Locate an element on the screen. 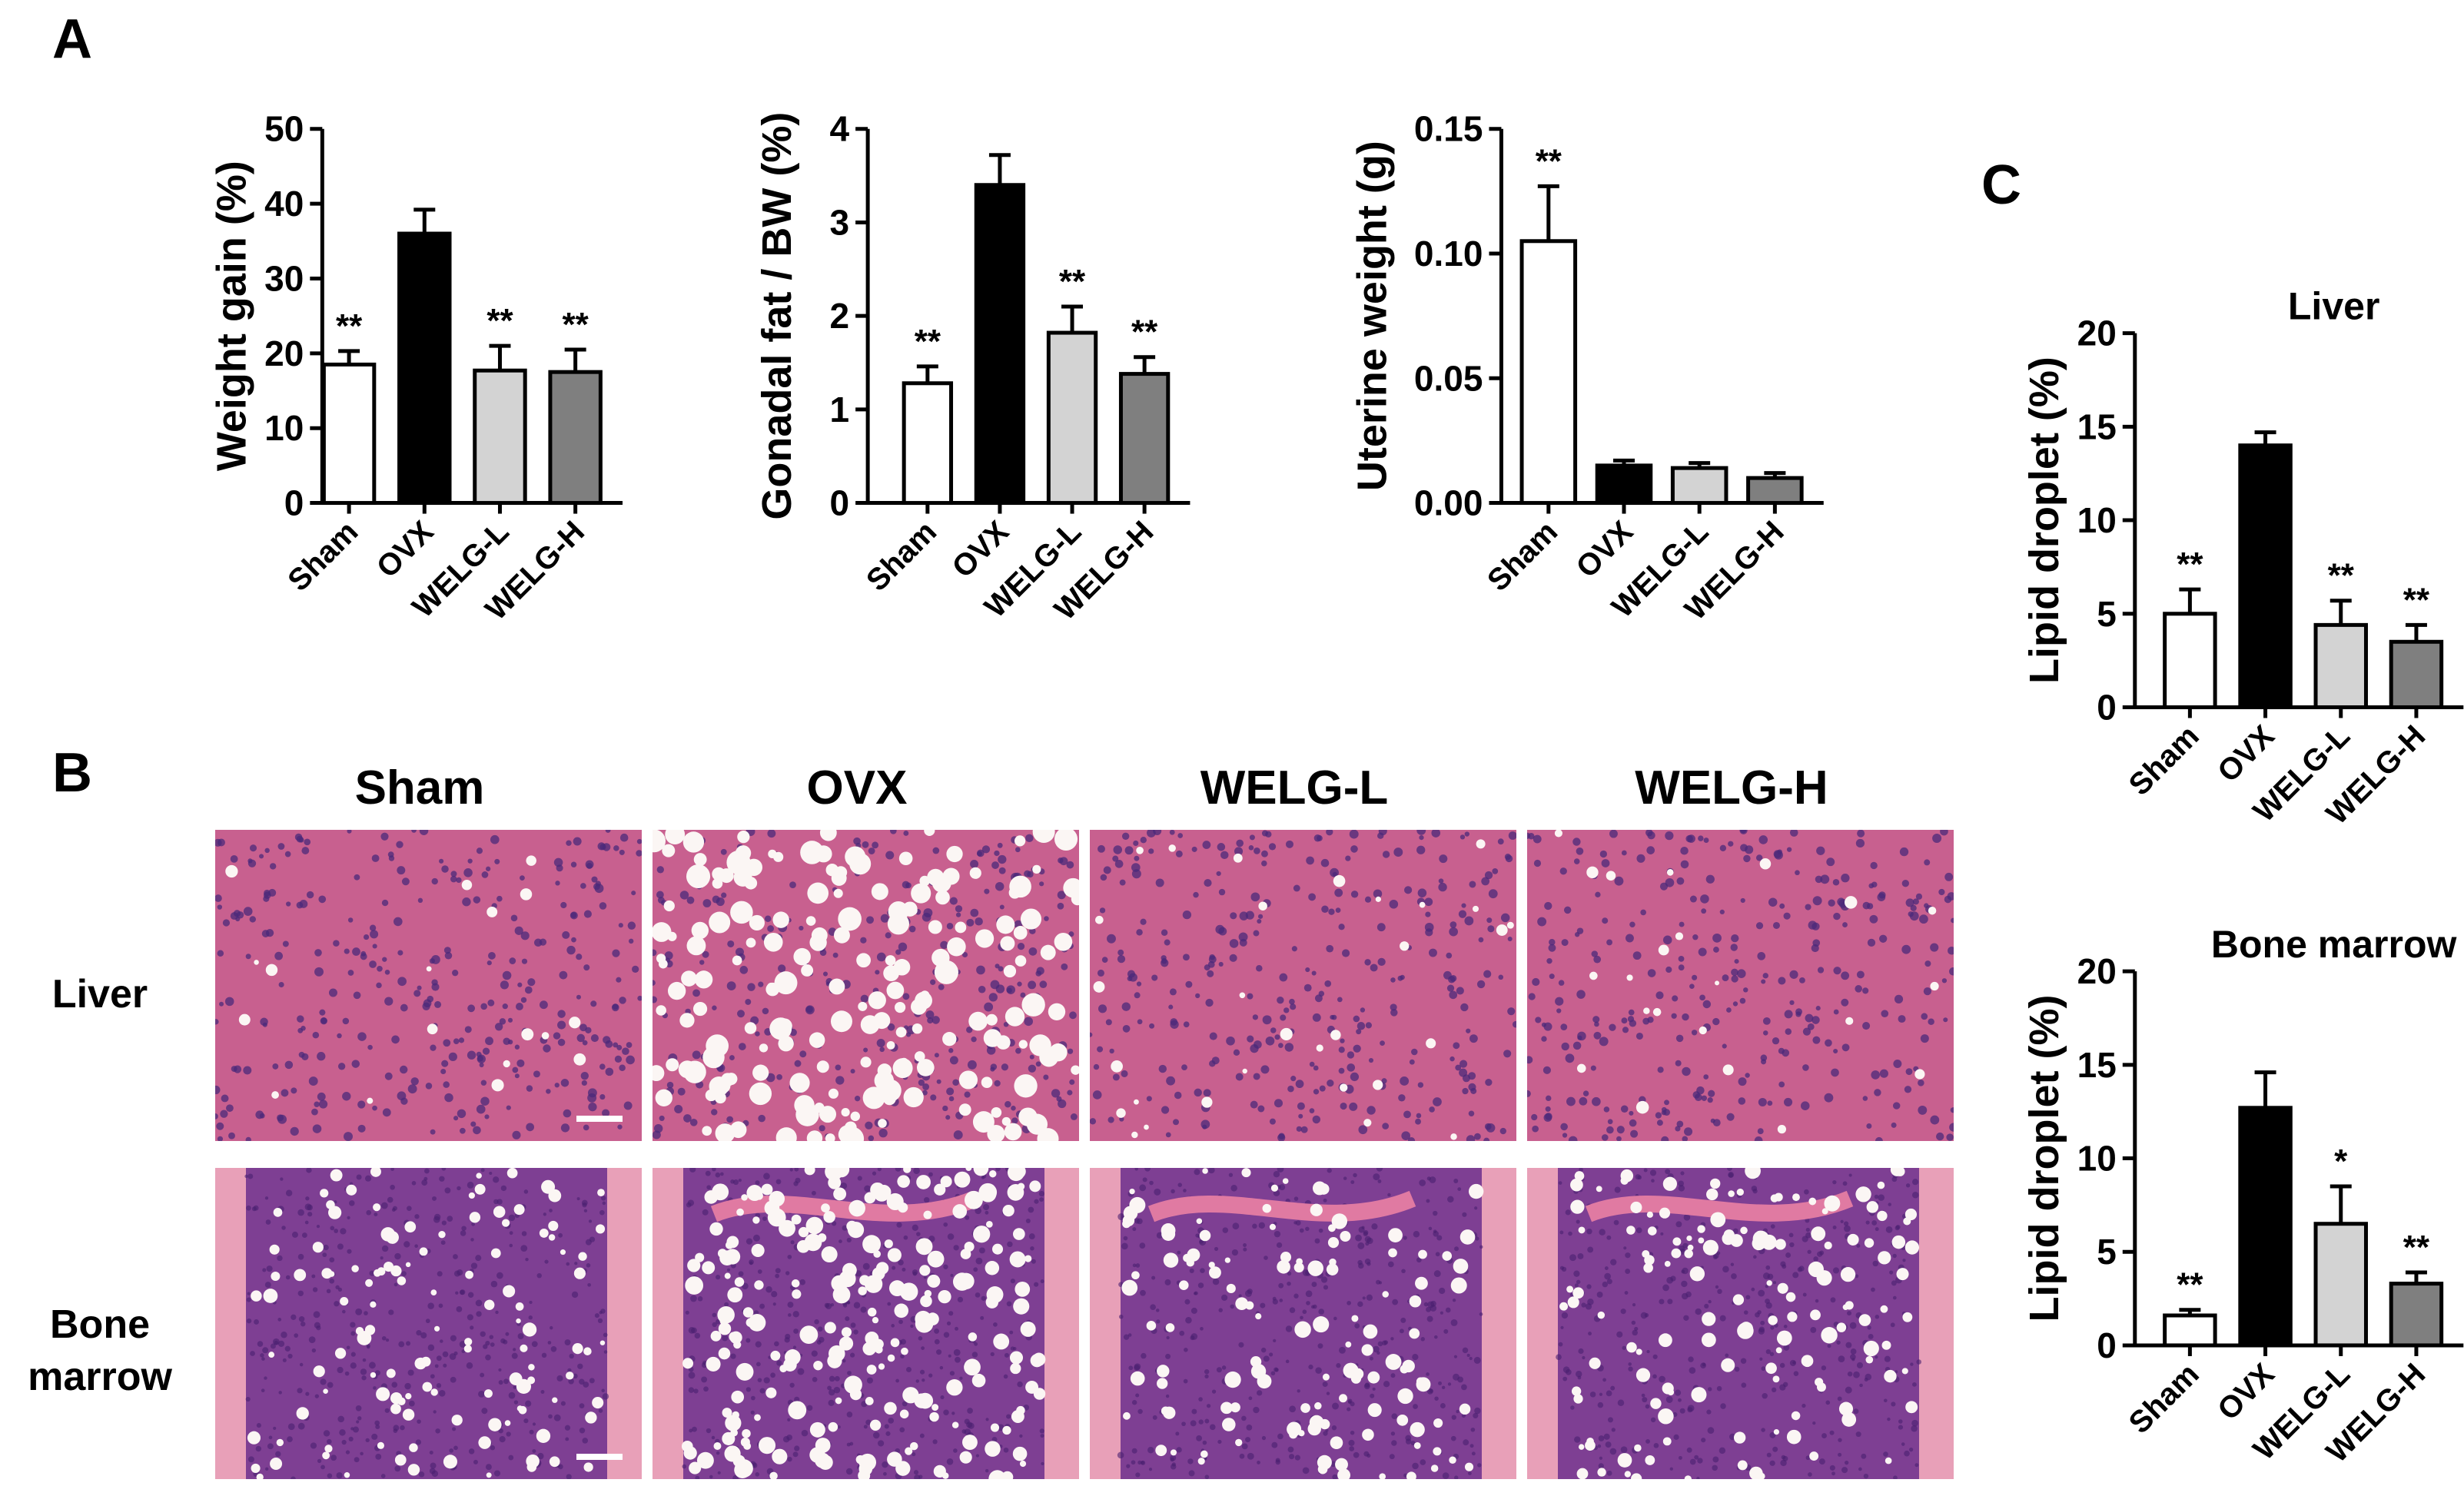 This screenshot has height=1496, width=2464. bar-sham is located at coordinates (2190, 661).